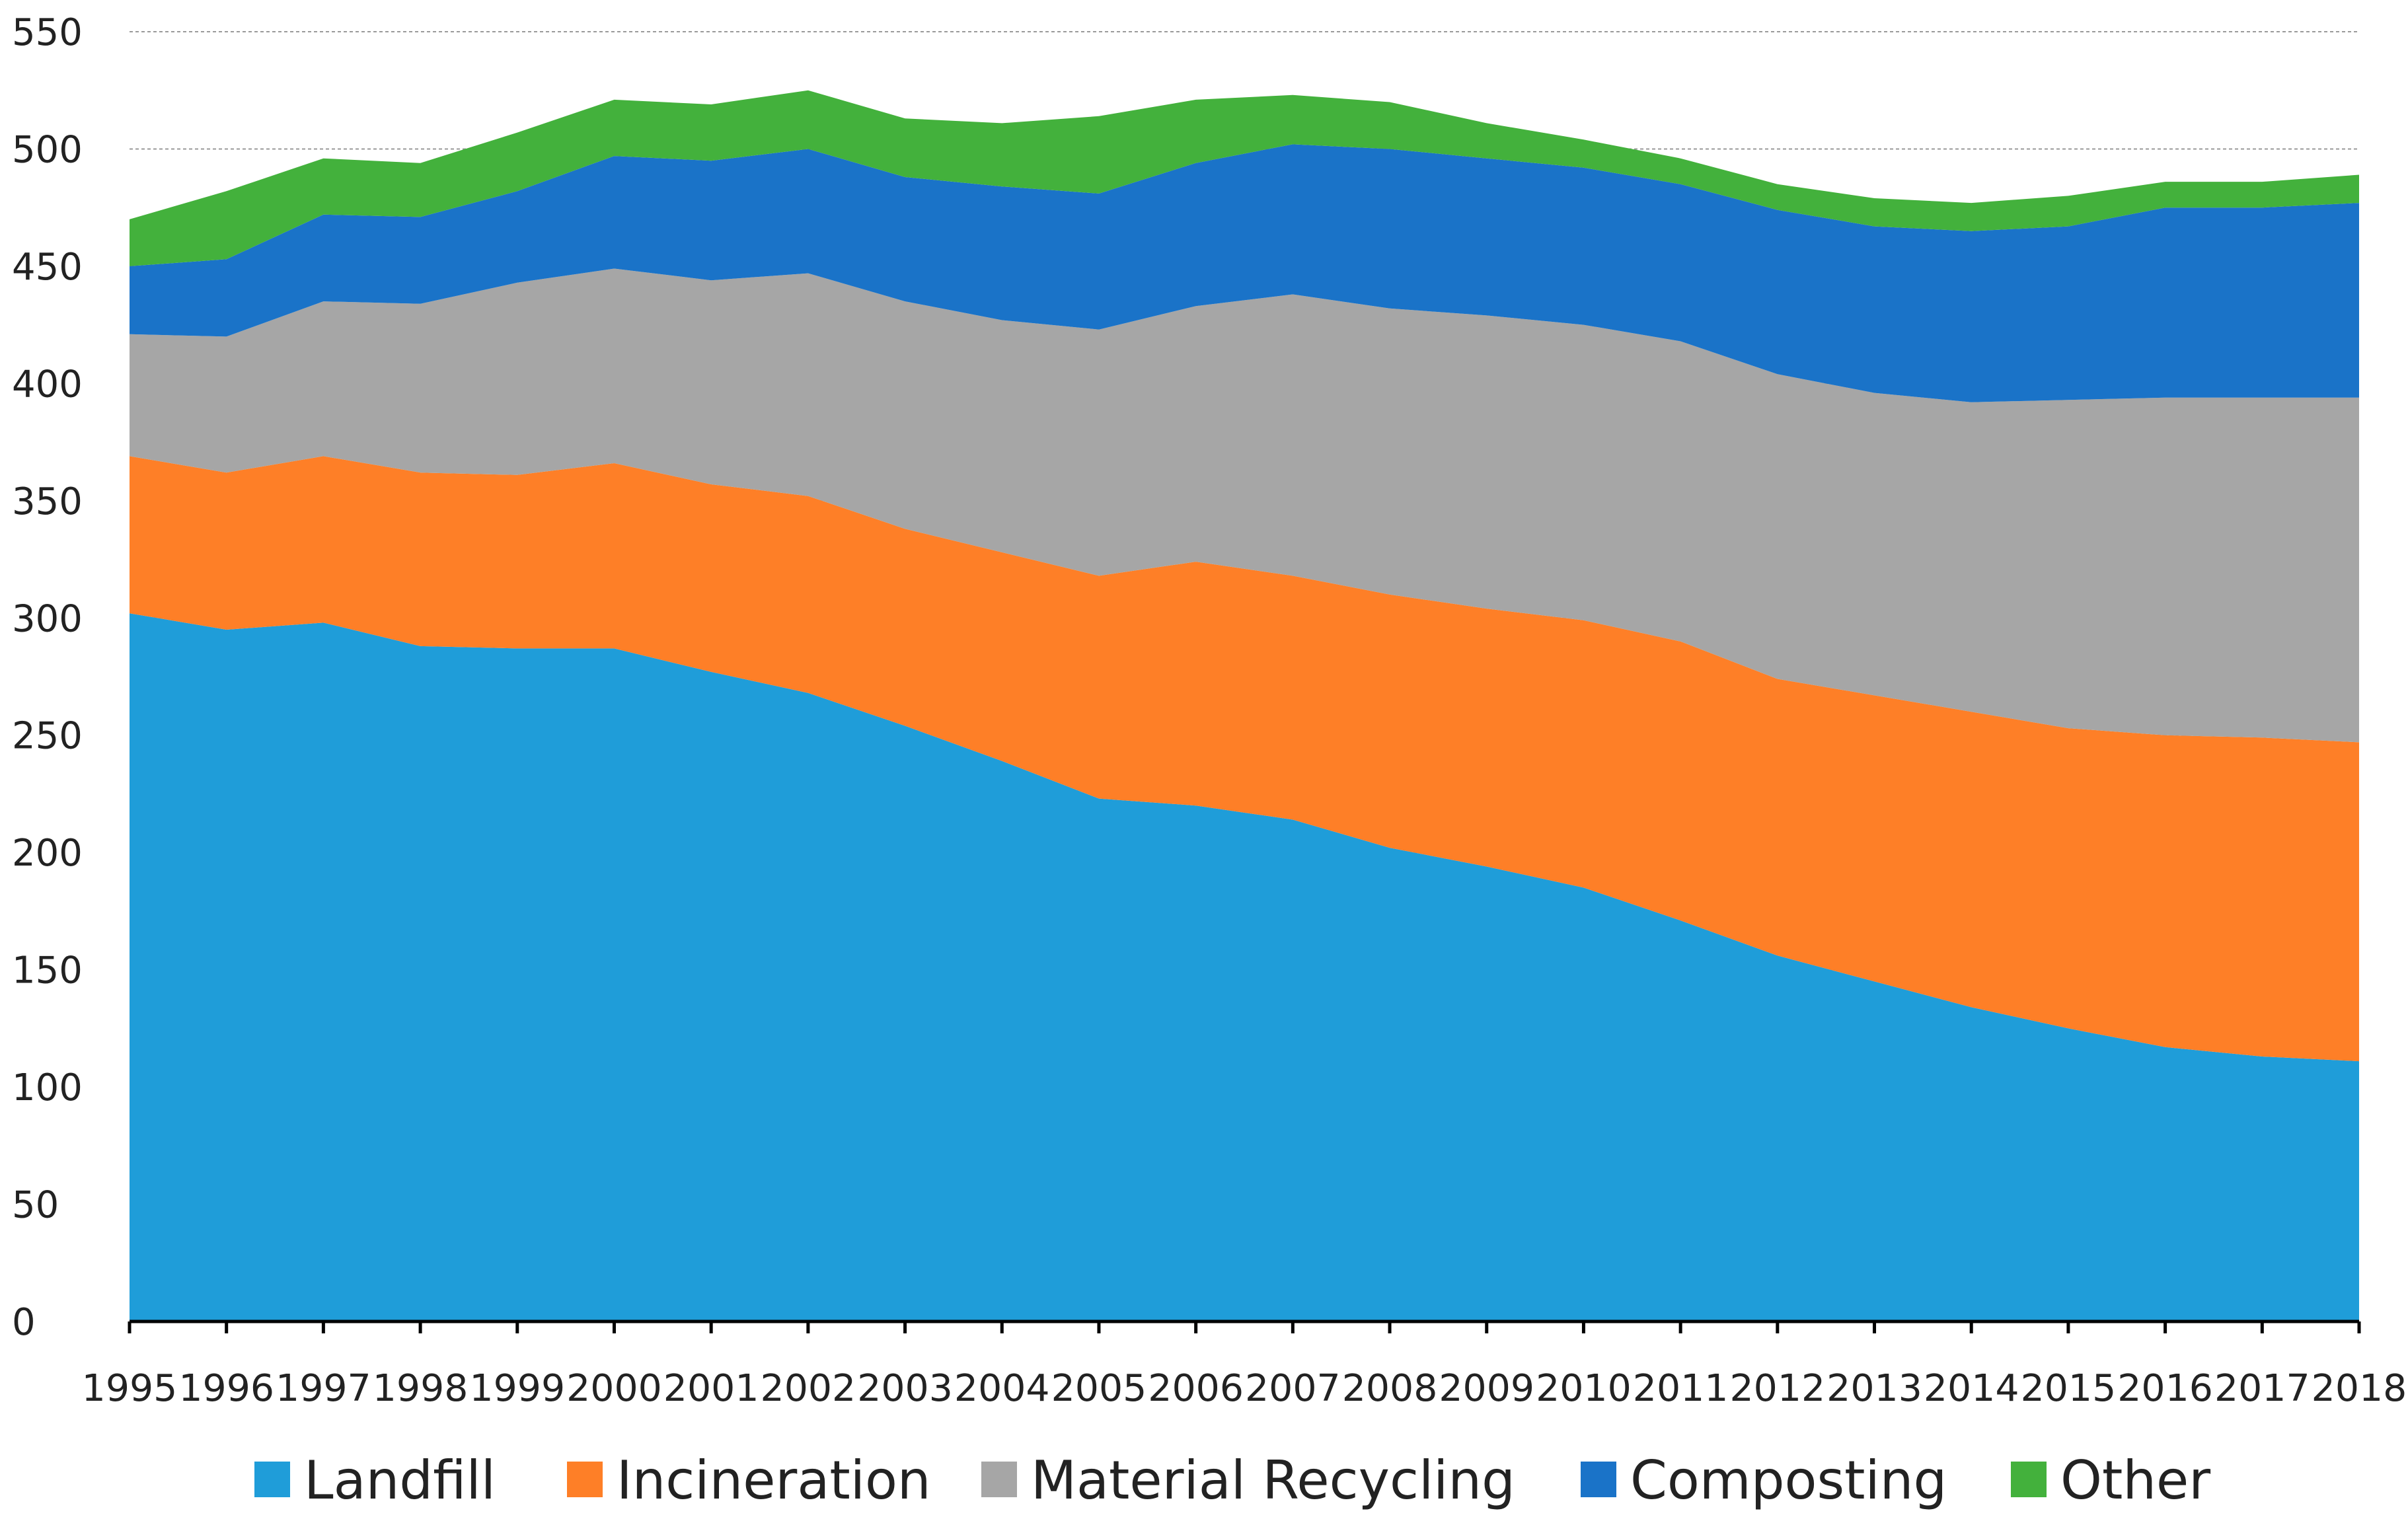 This screenshot has height=1523, width=2408. Describe the element at coordinates (585, 1479) in the screenshot. I see `legend-swatch-incineration` at that location.